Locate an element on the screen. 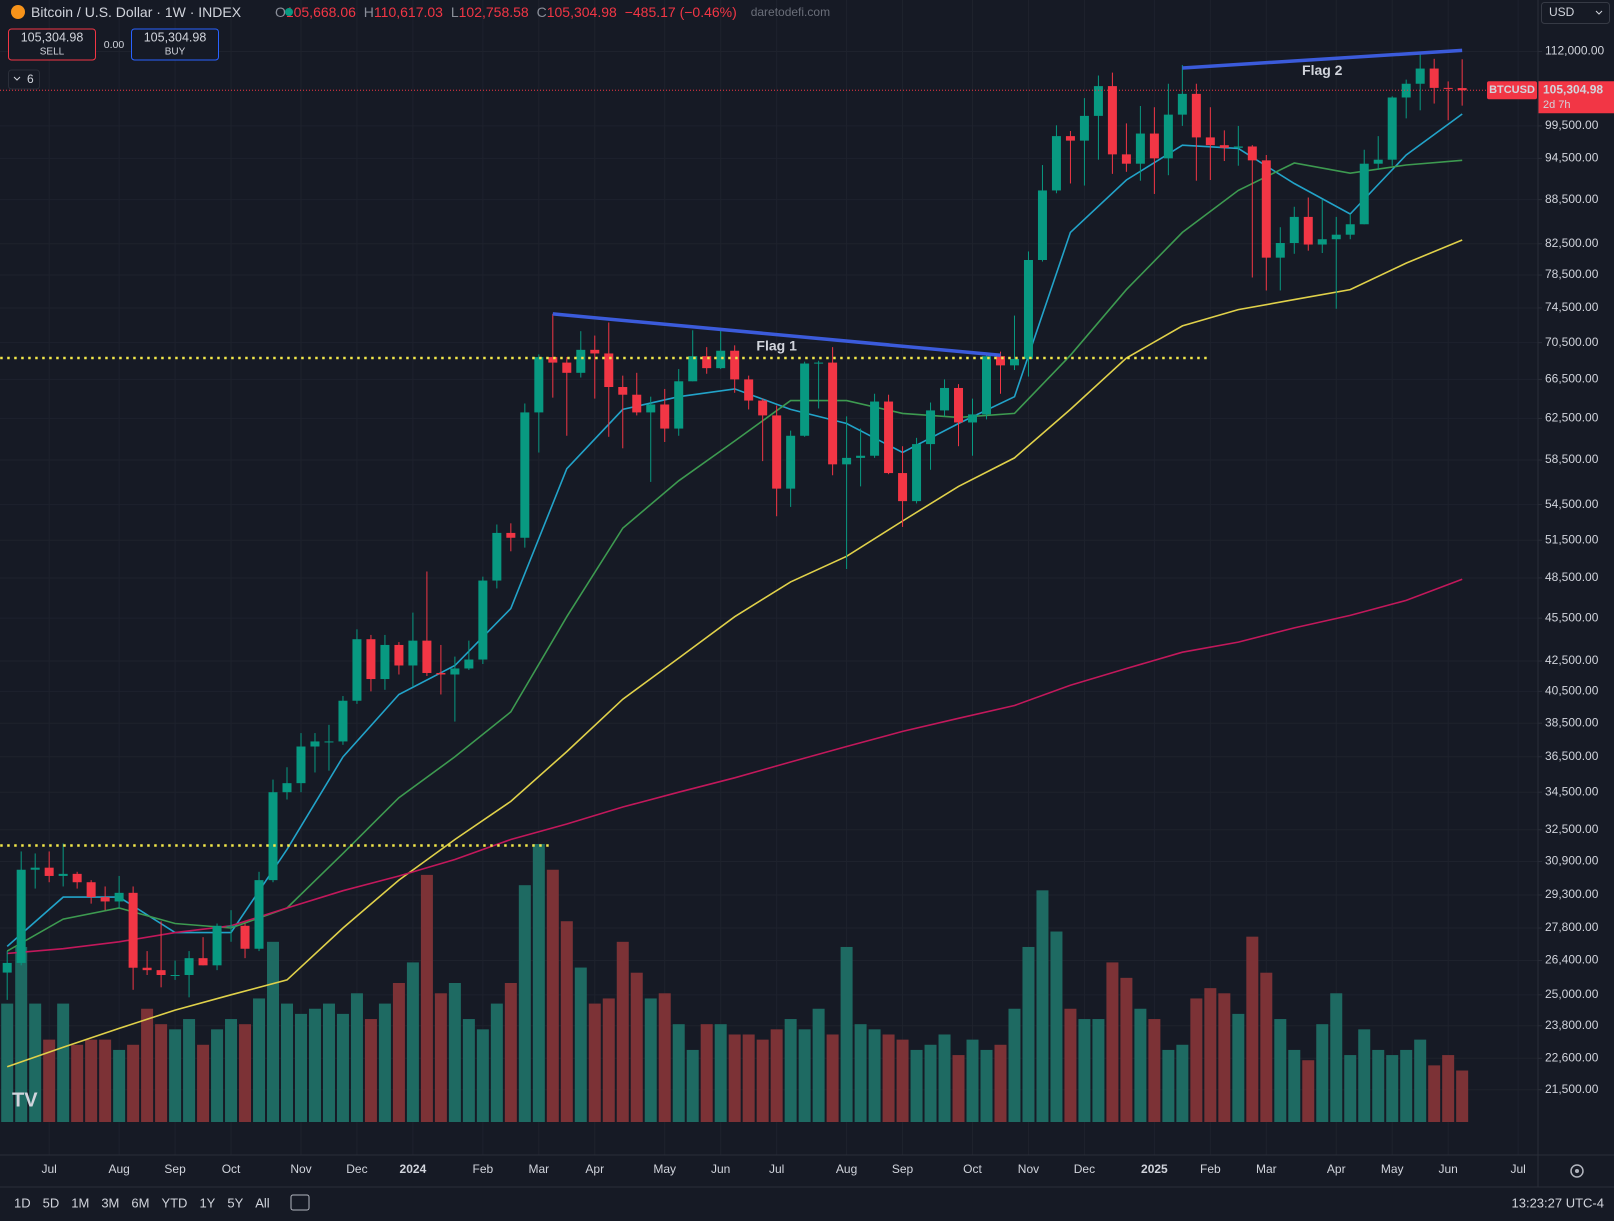 The width and height of the screenshot is (1614, 1221). y-tick-label: 23,800.00 is located at coordinates (1572, 1025).